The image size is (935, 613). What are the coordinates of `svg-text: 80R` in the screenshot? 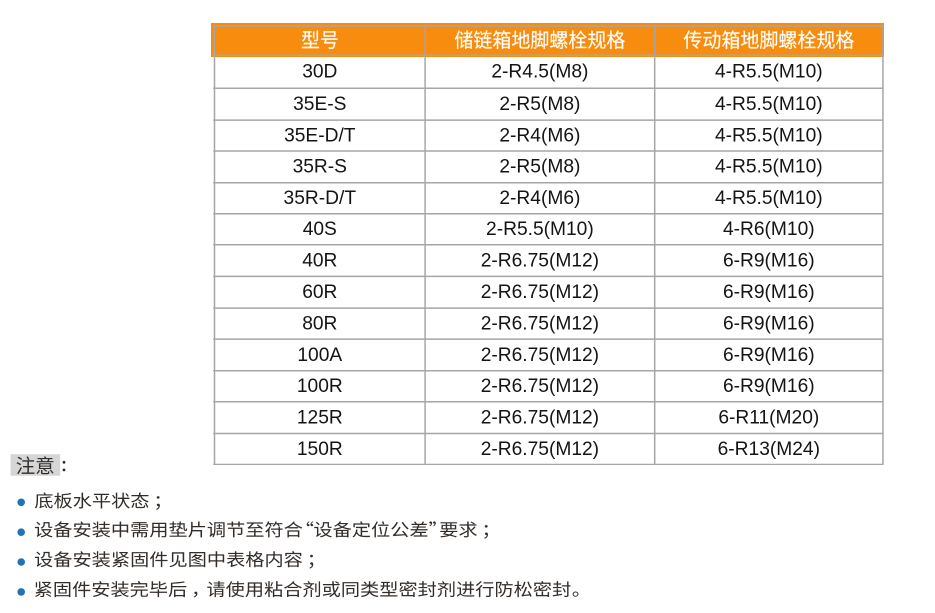 It's located at (319, 323).